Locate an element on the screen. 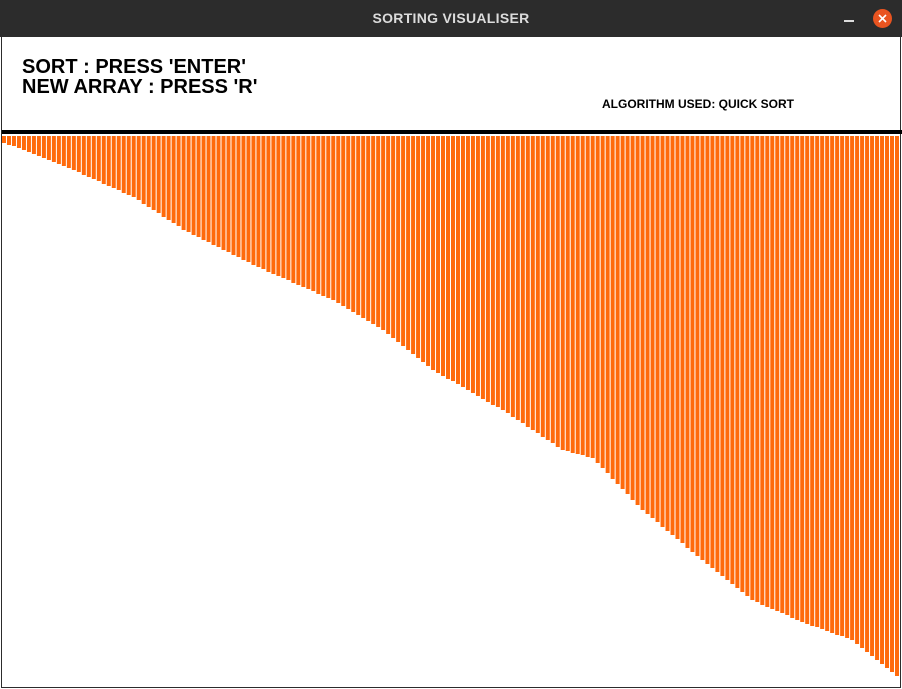 Image resolution: width=902 pixels, height=689 pixels. minimize-button is located at coordinates (849, 16).